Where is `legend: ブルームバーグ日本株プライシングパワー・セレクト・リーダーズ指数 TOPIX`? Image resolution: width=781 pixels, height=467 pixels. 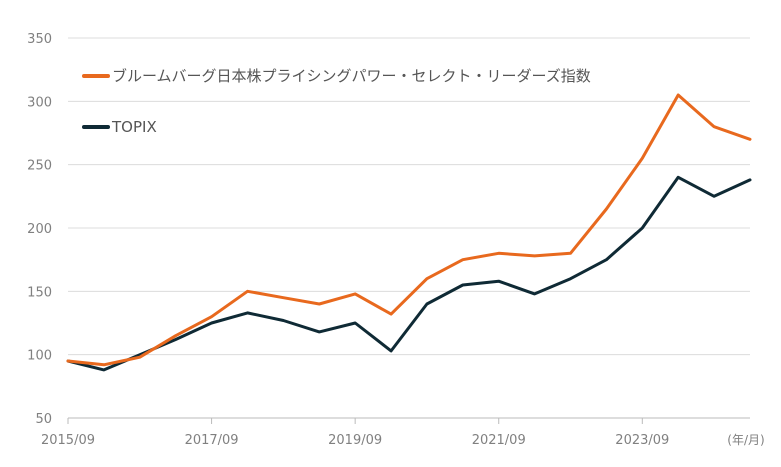 legend: ブルームバーグ日本株プライシングパワー・セレクト・リーダーズ指数 TOPIX is located at coordinates (336, 101).